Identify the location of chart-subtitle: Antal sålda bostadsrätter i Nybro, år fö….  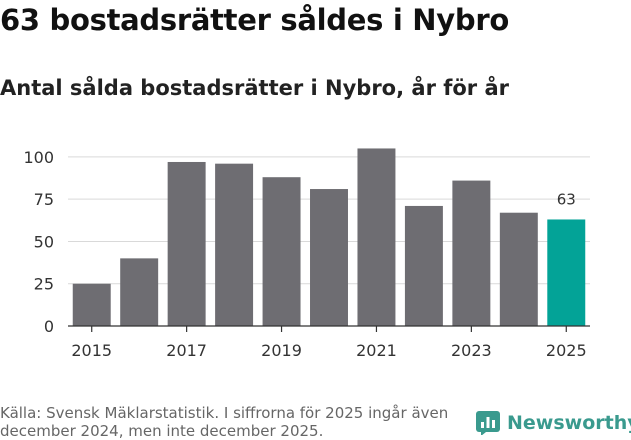
(254, 88).